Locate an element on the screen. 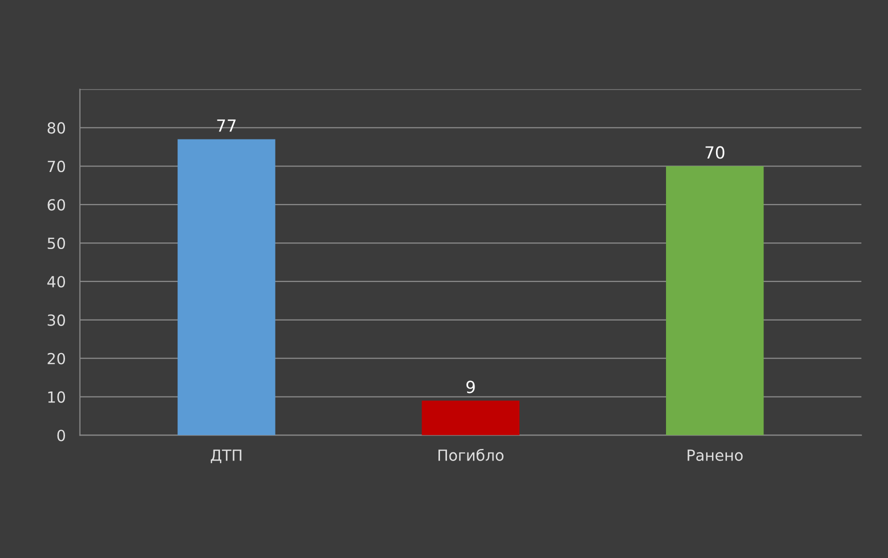  x-tick-label: ДТП is located at coordinates (226, 457).